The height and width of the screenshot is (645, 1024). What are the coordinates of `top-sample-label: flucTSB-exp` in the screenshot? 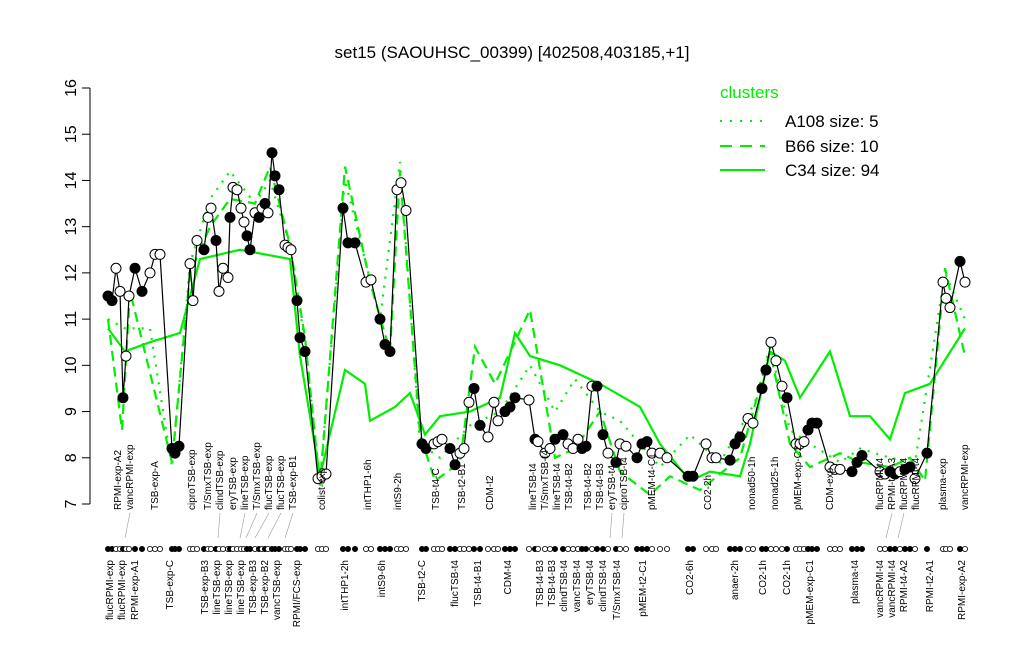 It's located at (269, 482).